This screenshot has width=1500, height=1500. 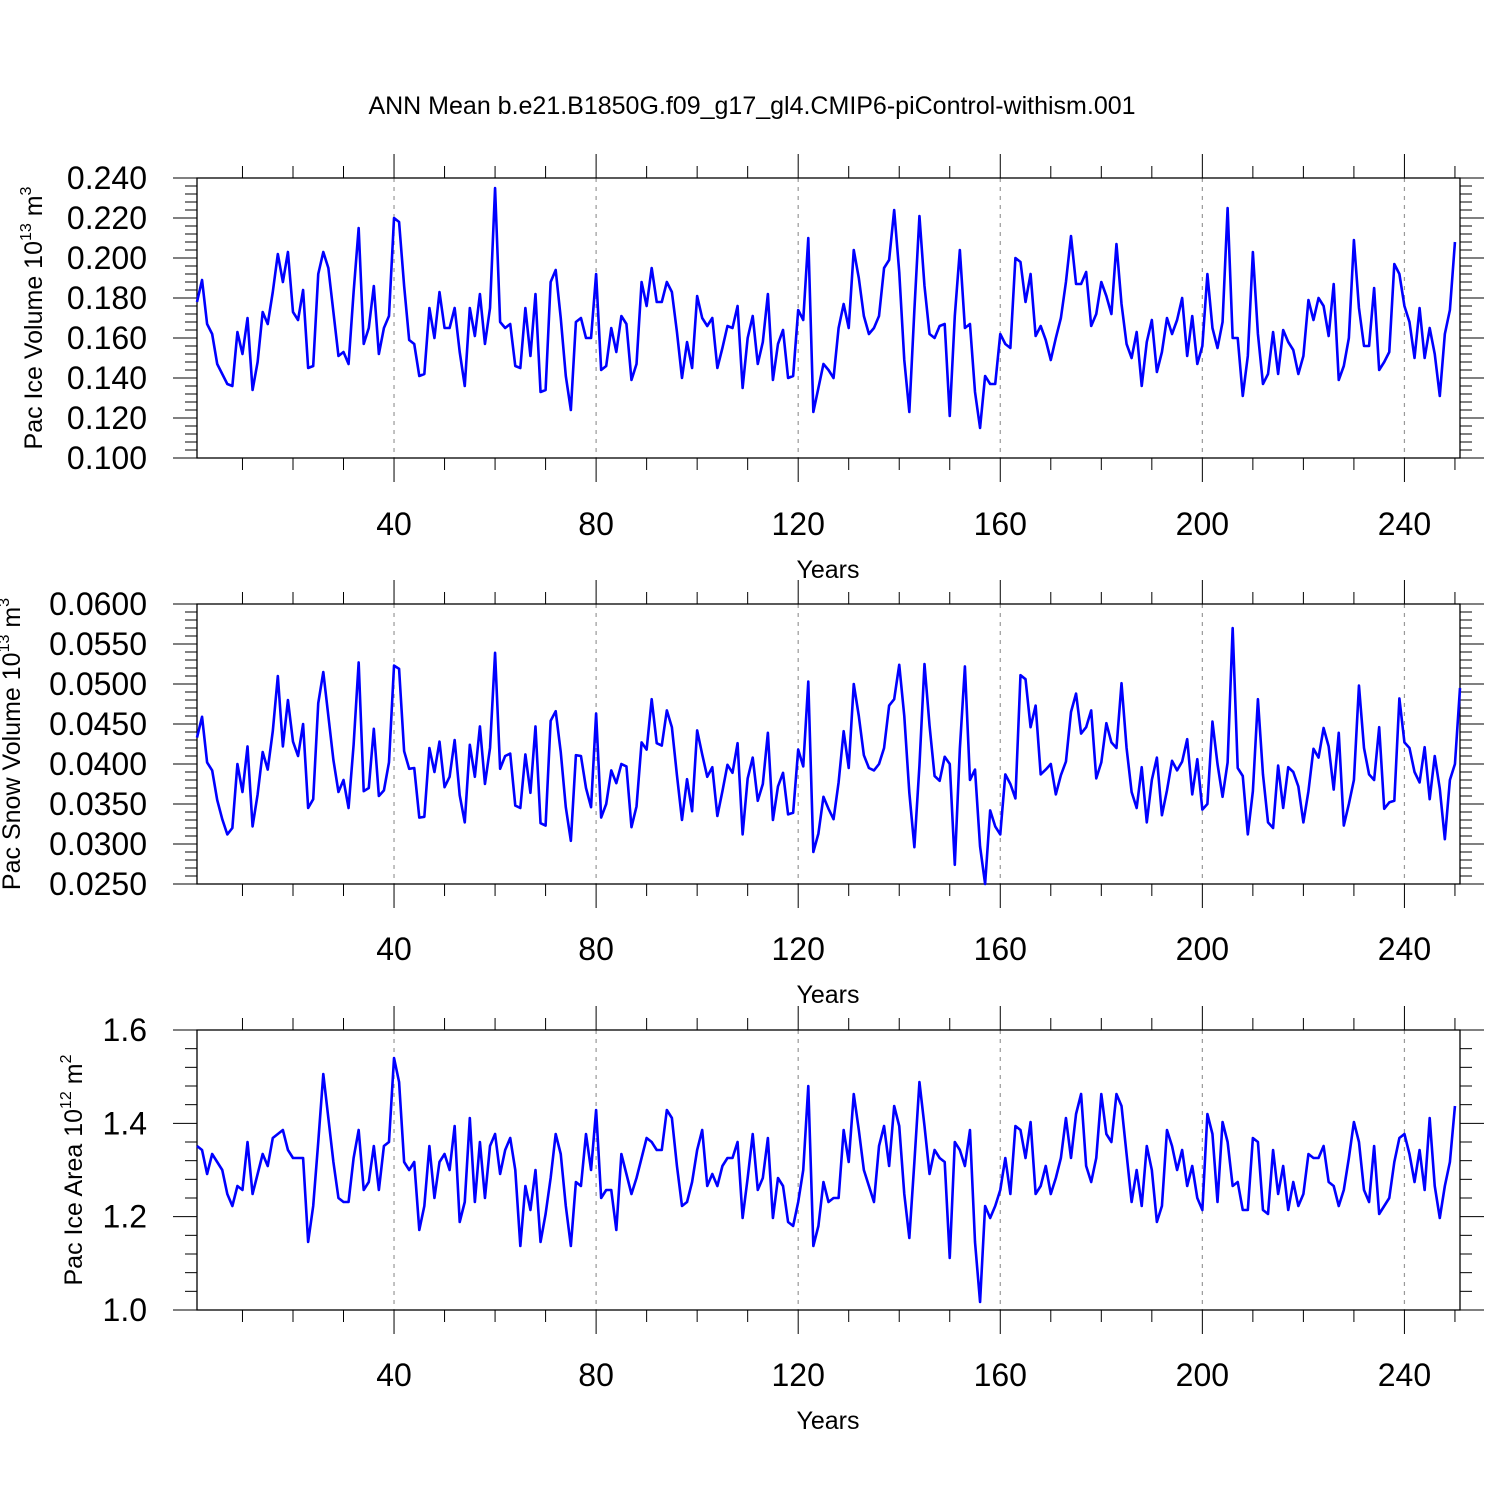 I want to click on y-tick-label: 1.2, so click(x=125, y=1217).